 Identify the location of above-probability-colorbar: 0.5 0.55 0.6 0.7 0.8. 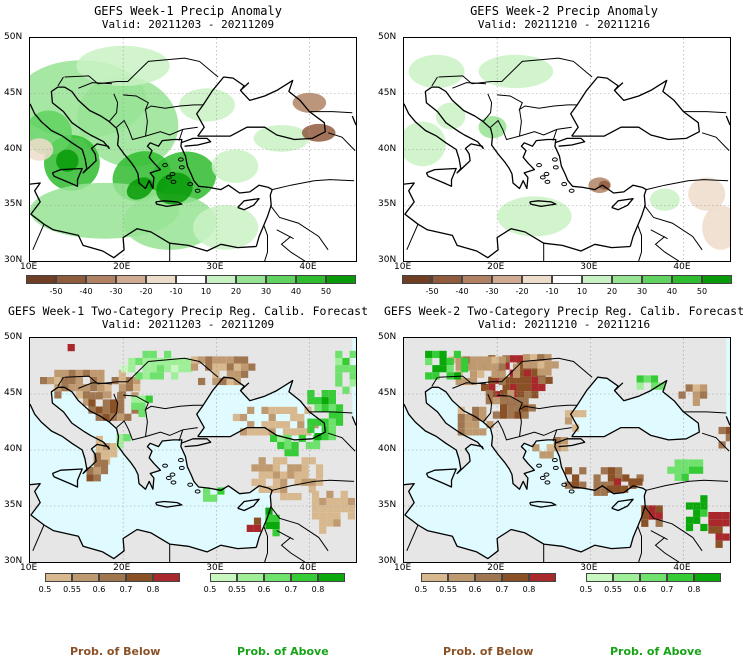
(650, 585).